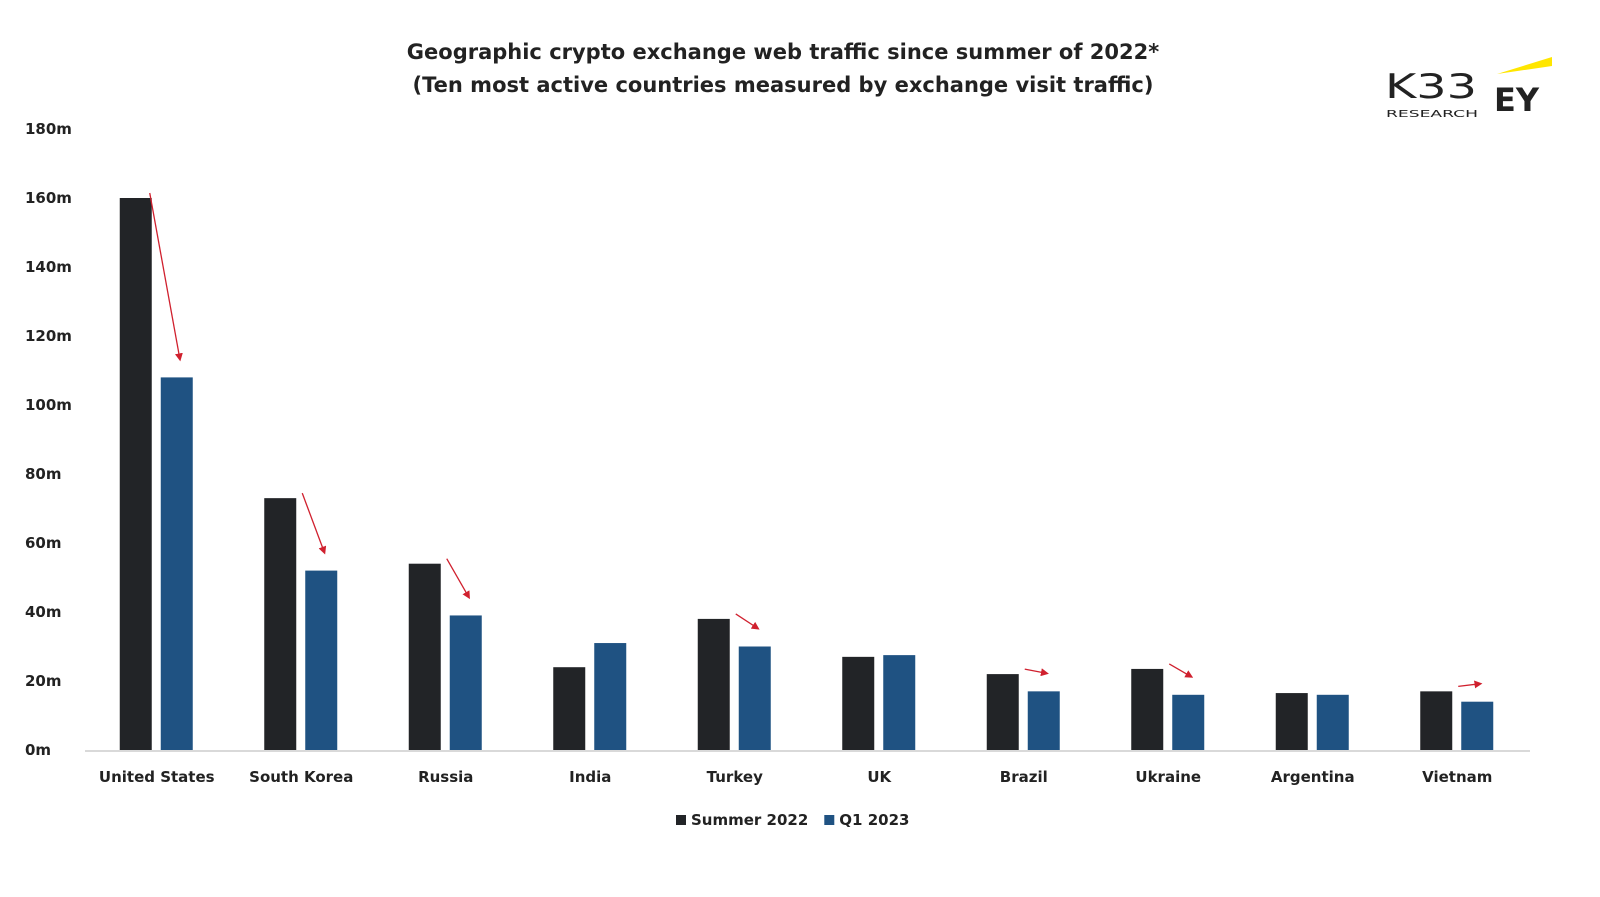 The height and width of the screenshot is (897, 1600). What do you see at coordinates (874, 820) in the screenshot?
I see `legend-label: Q1 2023` at bounding box center [874, 820].